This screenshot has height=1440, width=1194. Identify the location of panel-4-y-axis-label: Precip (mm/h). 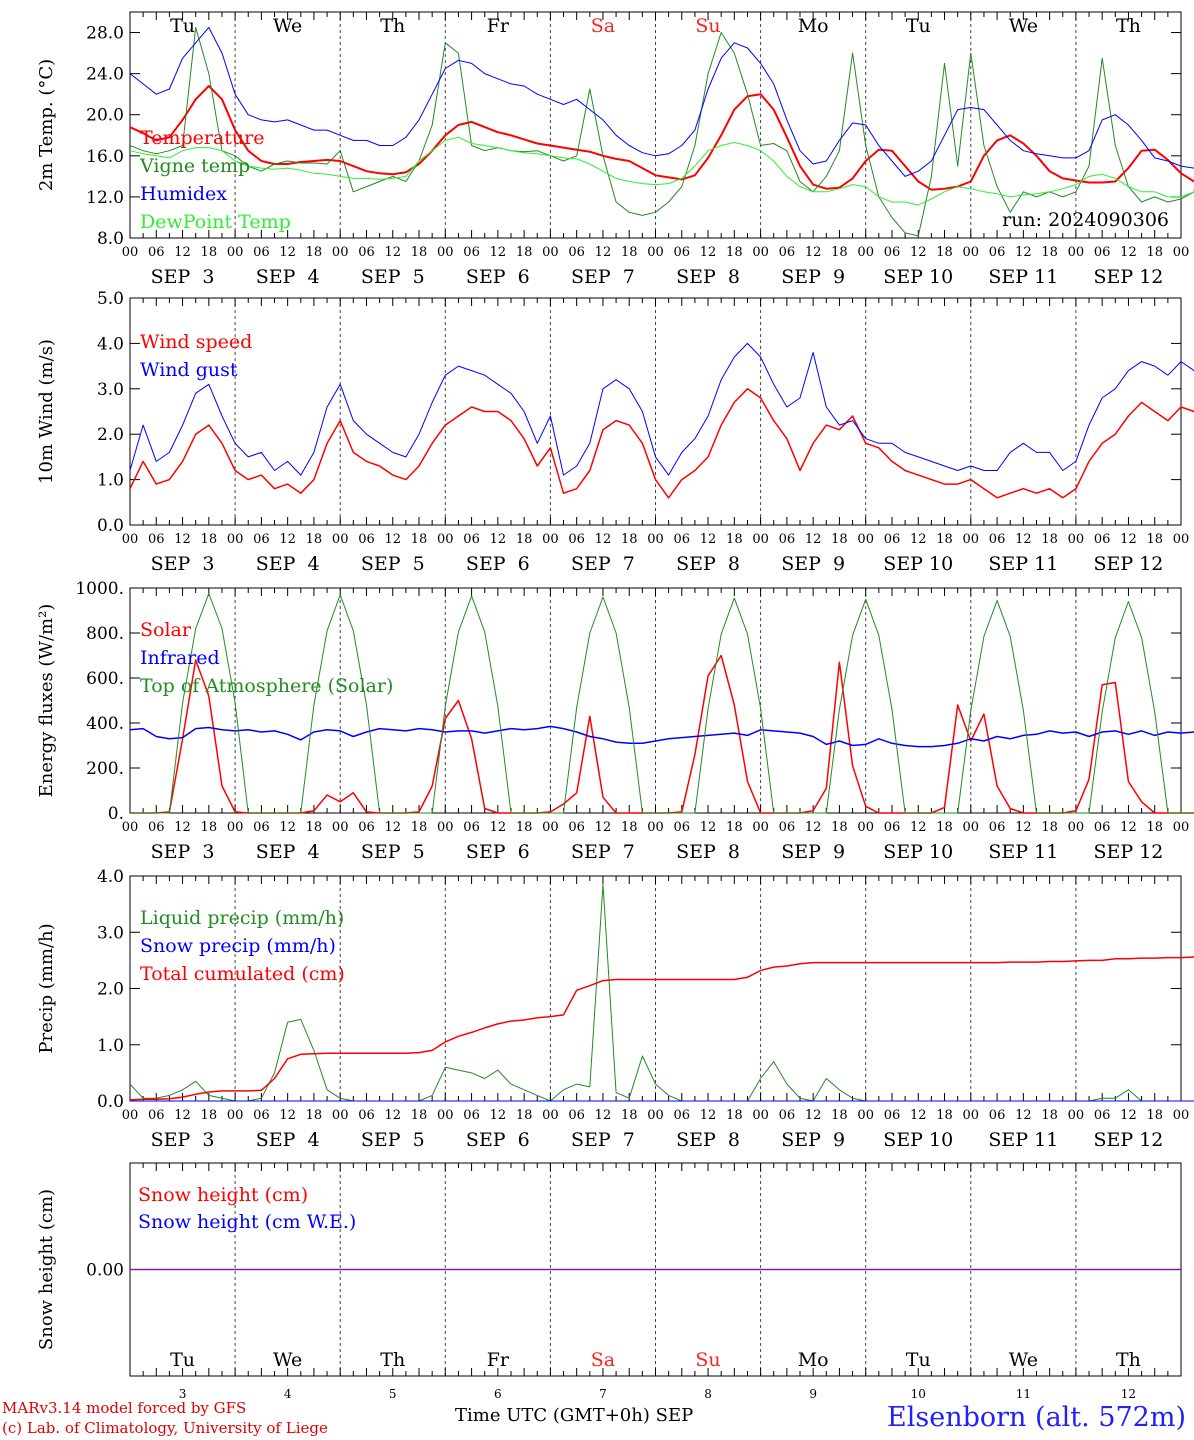
(46, 988).